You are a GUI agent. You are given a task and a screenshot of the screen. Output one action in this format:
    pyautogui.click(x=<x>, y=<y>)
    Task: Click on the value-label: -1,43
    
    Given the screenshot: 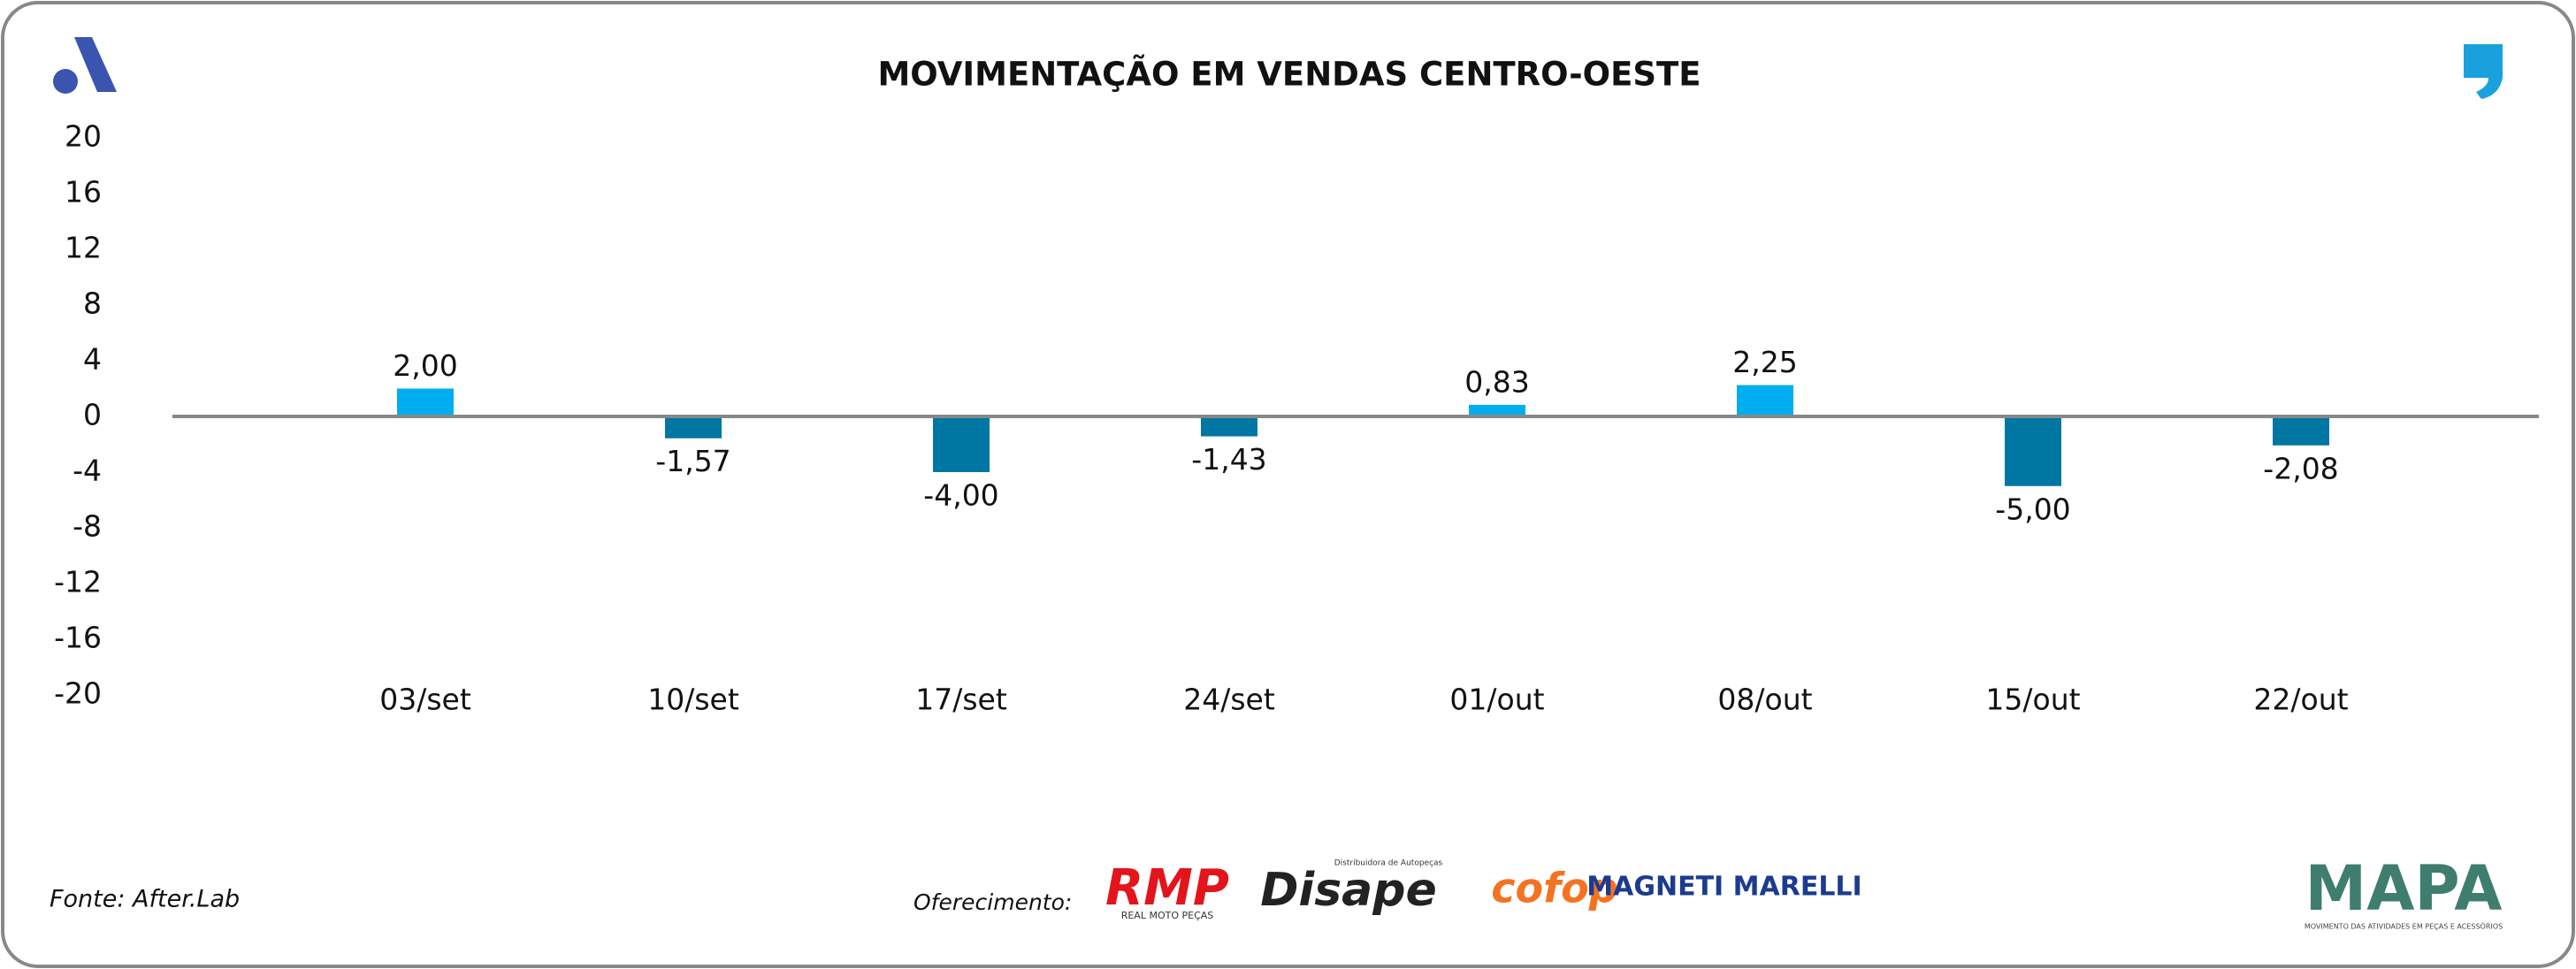 What is the action you would take?
    pyautogui.click(x=1229, y=459)
    